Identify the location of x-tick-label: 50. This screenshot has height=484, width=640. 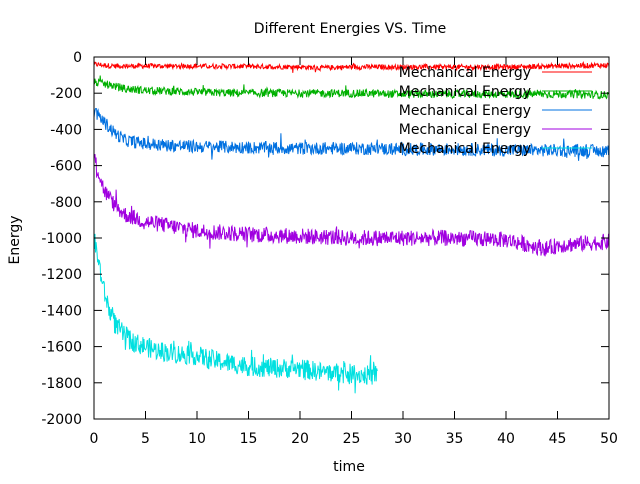
(609, 439).